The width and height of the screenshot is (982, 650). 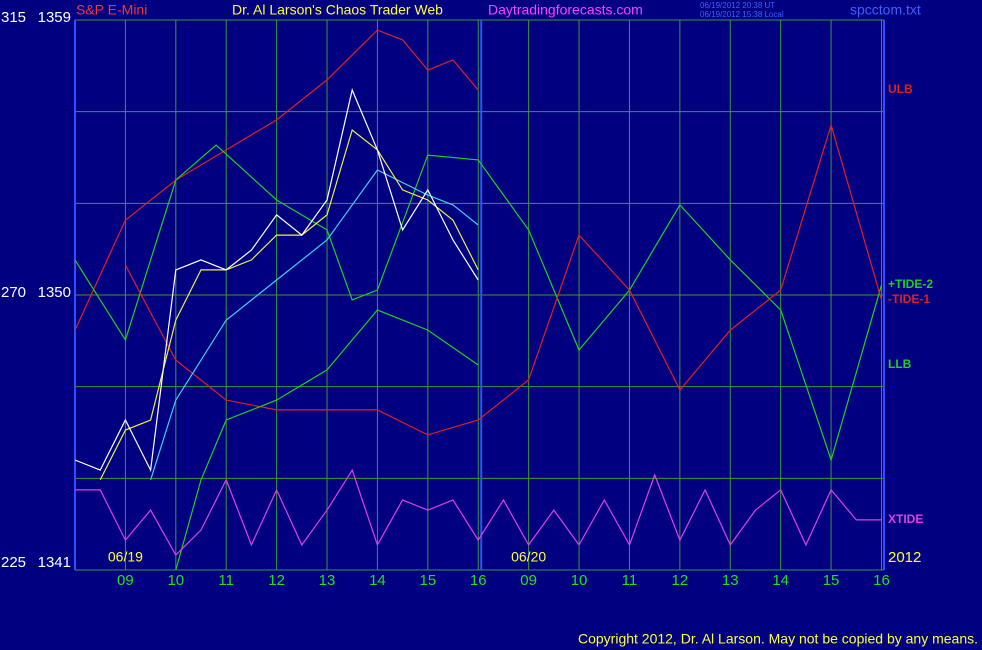 What do you see at coordinates (528, 557) in the screenshot?
I see `date-label: 06/20` at bounding box center [528, 557].